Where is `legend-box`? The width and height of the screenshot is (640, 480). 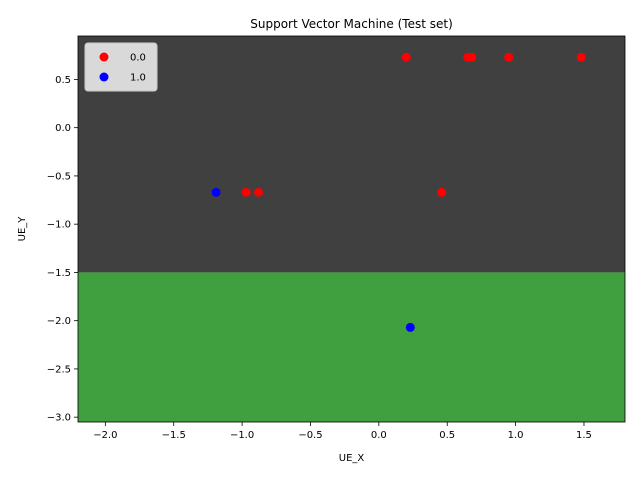 legend-box is located at coordinates (121, 67).